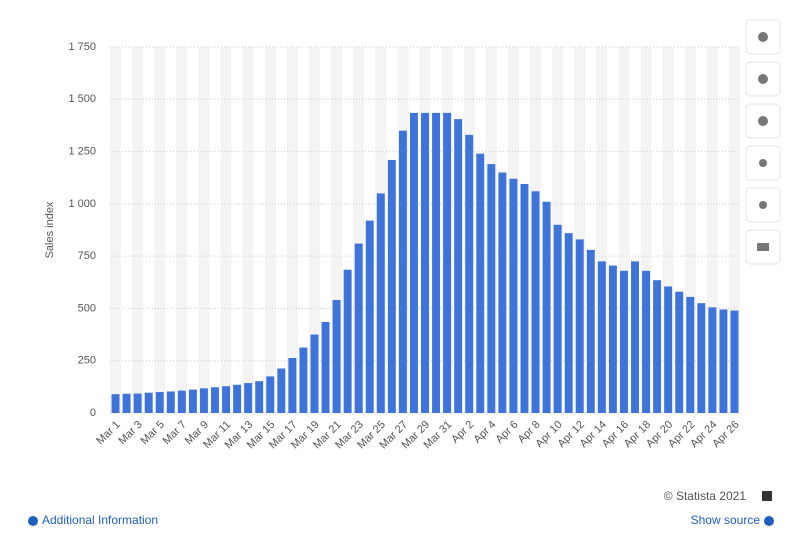 The width and height of the screenshot is (800, 557). Describe the element at coordinates (87, 361) in the screenshot. I see `y-tick-label: 250` at that location.